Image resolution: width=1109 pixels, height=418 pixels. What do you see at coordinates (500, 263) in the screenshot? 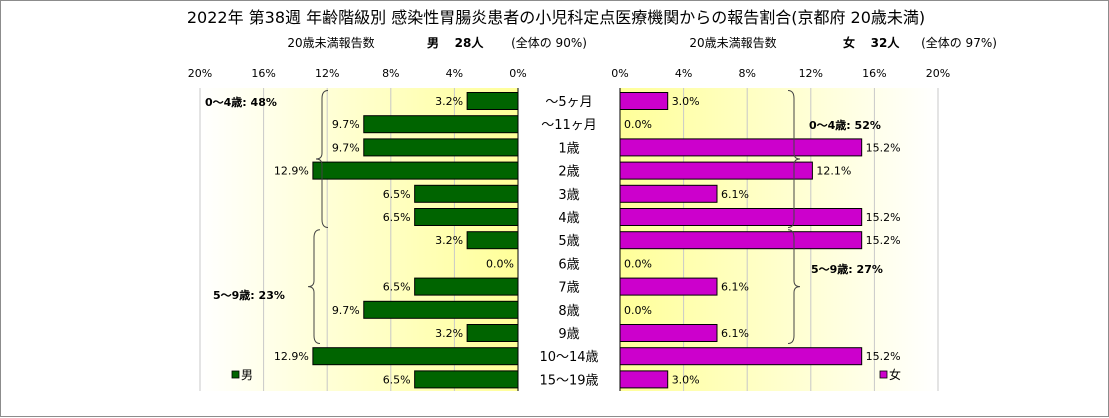
I see `male-value-label: 0.0%` at bounding box center [500, 263].